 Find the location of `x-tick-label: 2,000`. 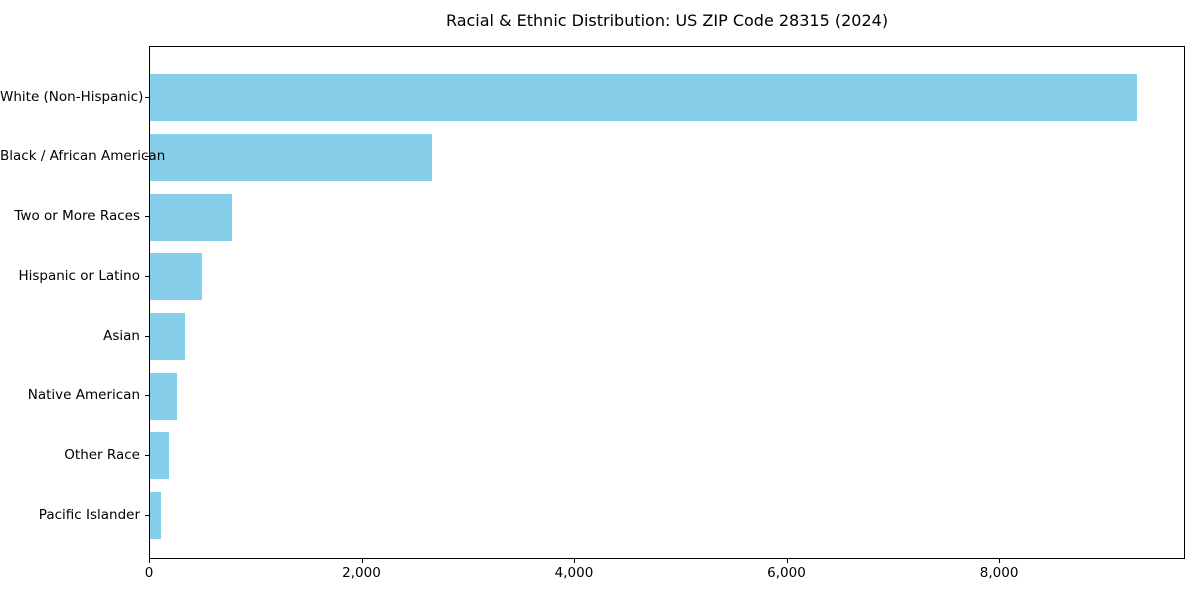

x-tick-label: 2,000 is located at coordinates (361, 573).